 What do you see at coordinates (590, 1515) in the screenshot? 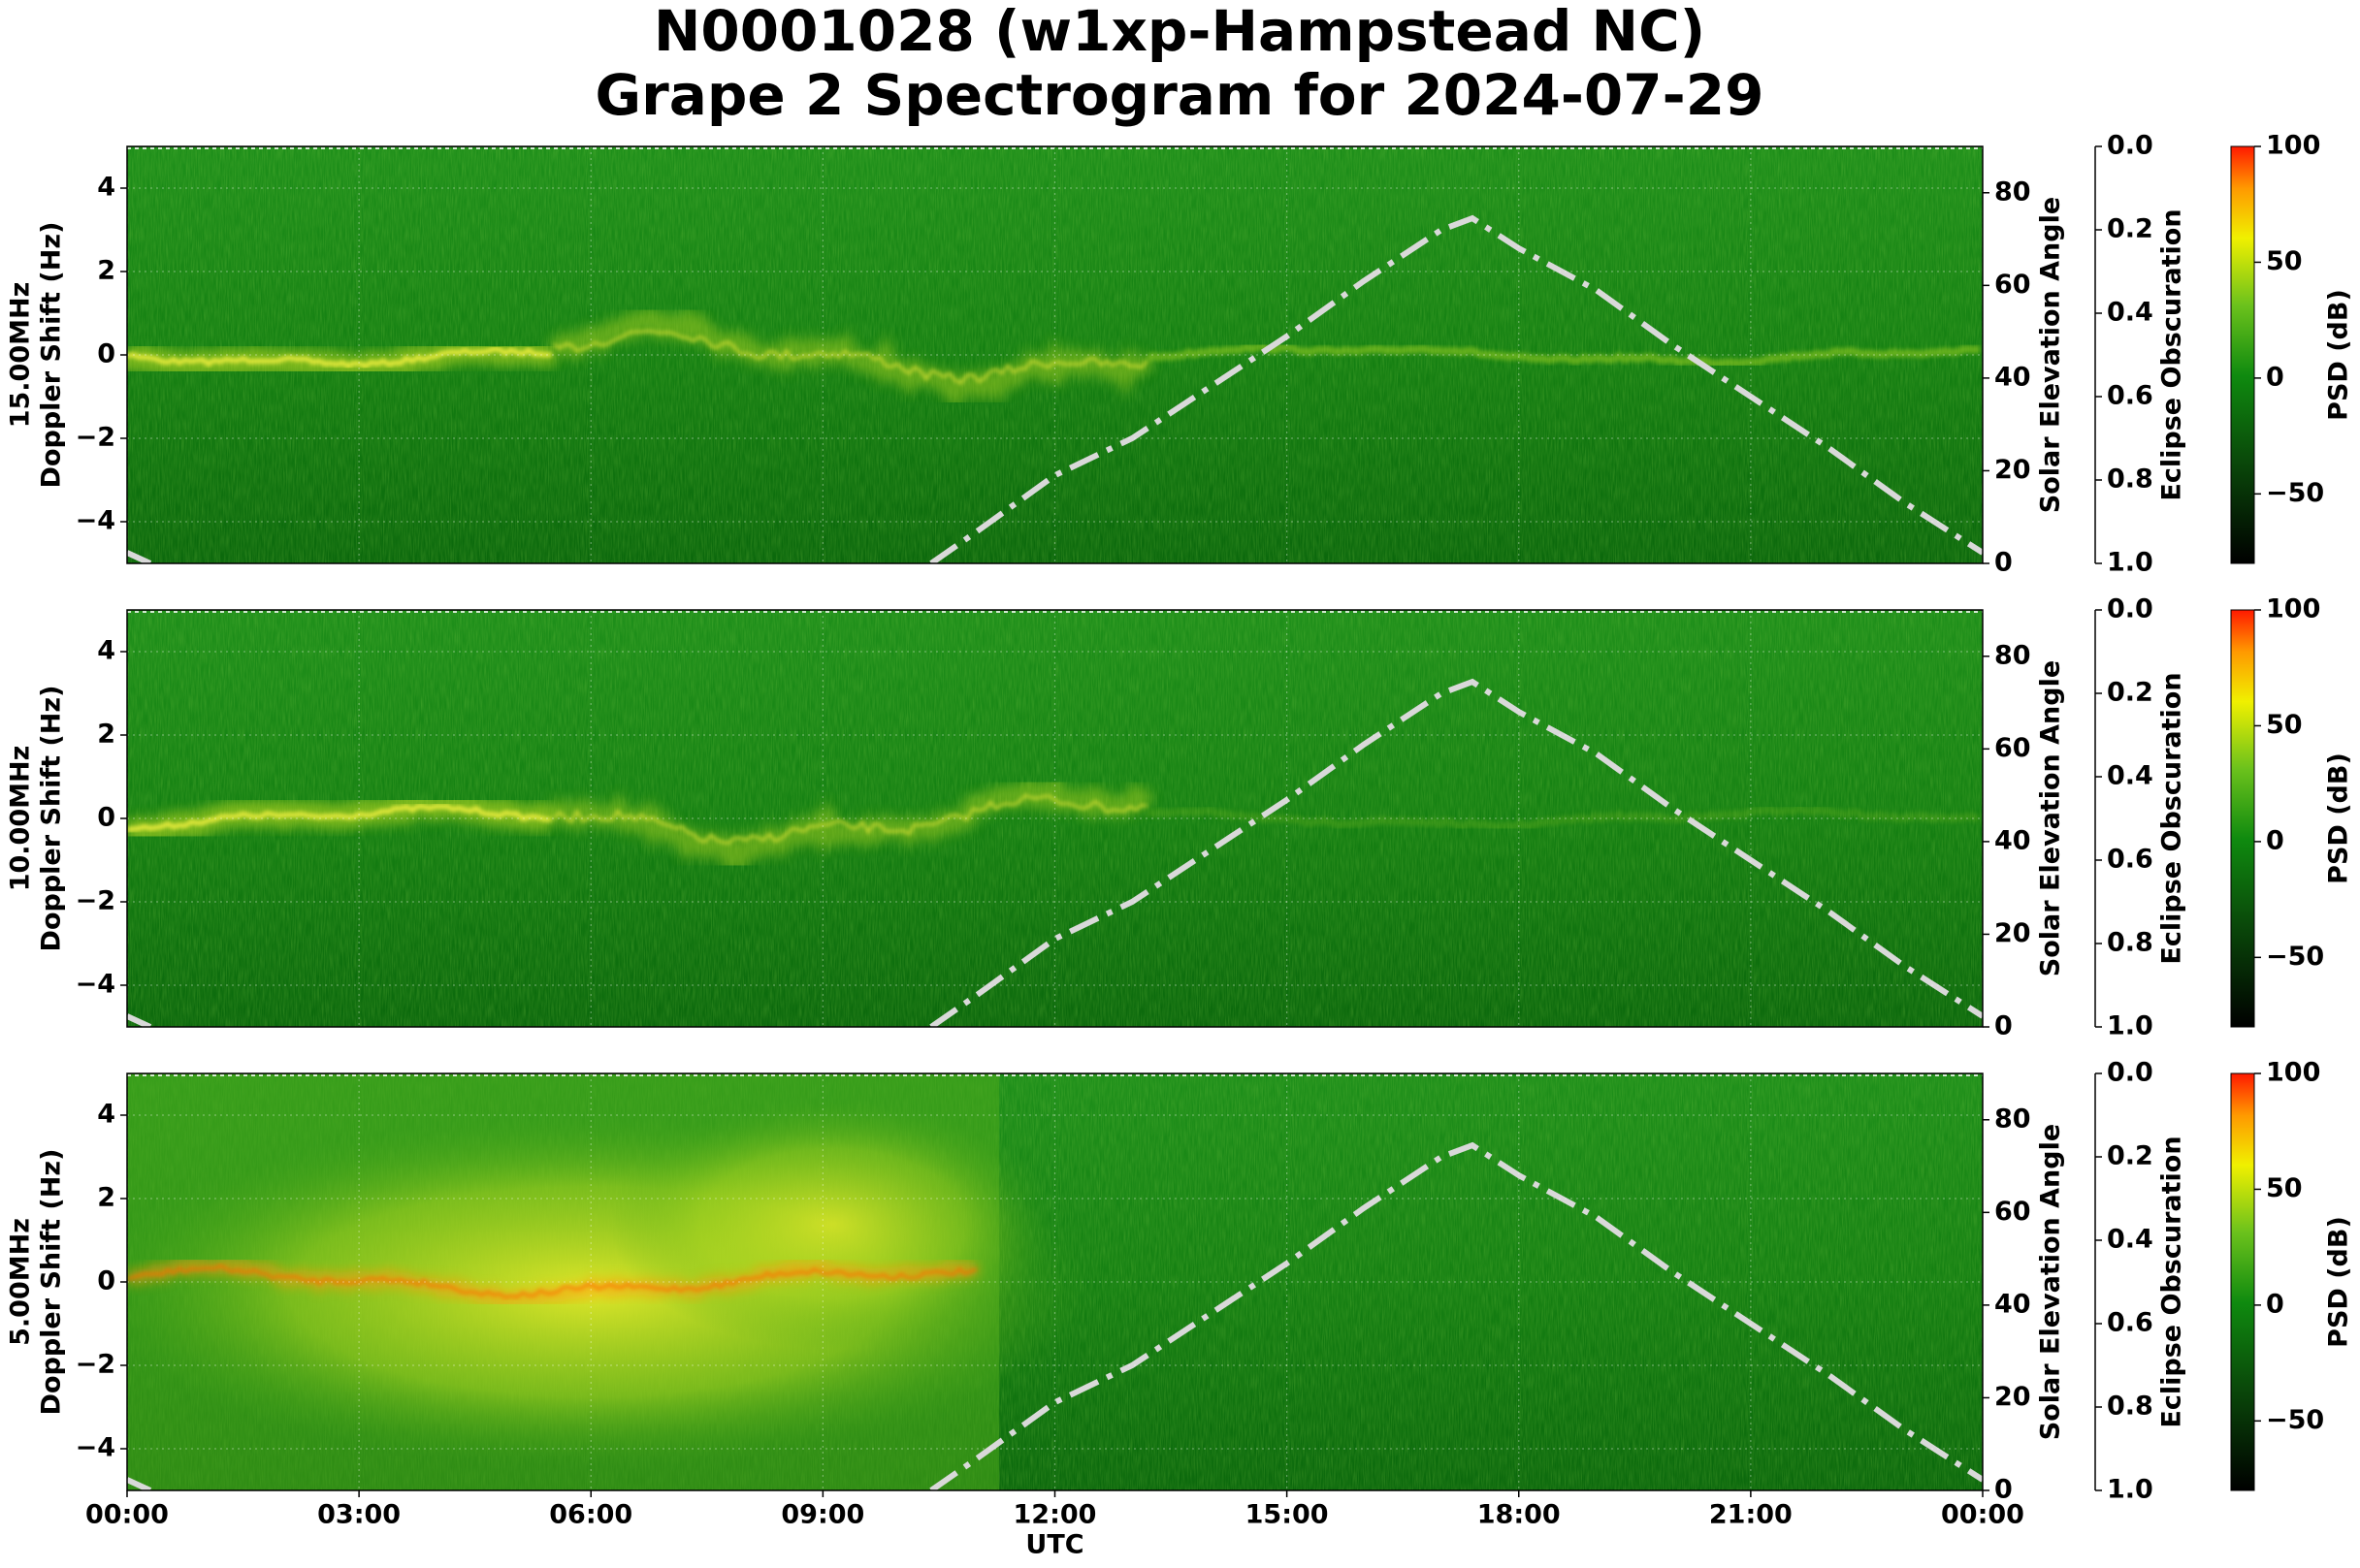
I see `x-tick-label: 06:00` at bounding box center [590, 1515].